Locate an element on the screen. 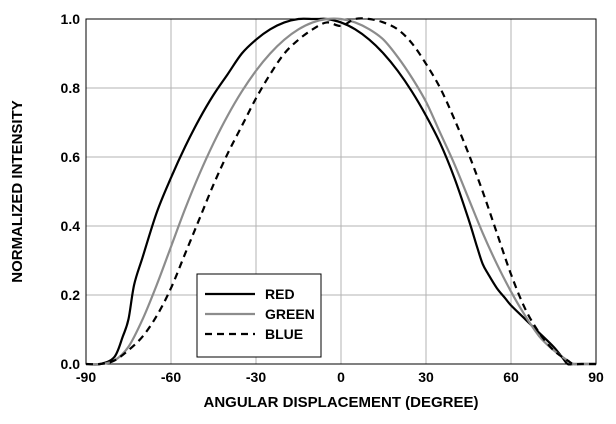 This screenshot has height=424, width=616. y-tick-label: 1.0 is located at coordinates (71, 19).